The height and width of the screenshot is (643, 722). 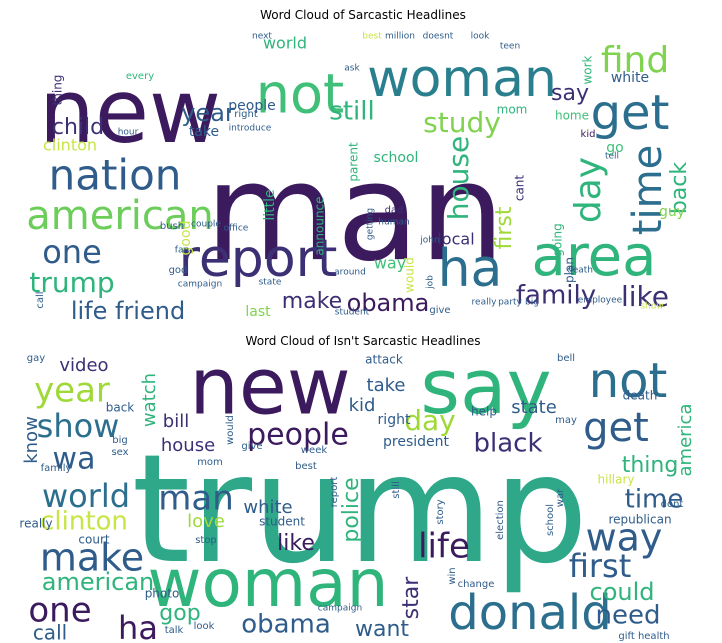 What do you see at coordinates (388, 303) in the screenshot?
I see `cloud-word: obama` at bounding box center [388, 303].